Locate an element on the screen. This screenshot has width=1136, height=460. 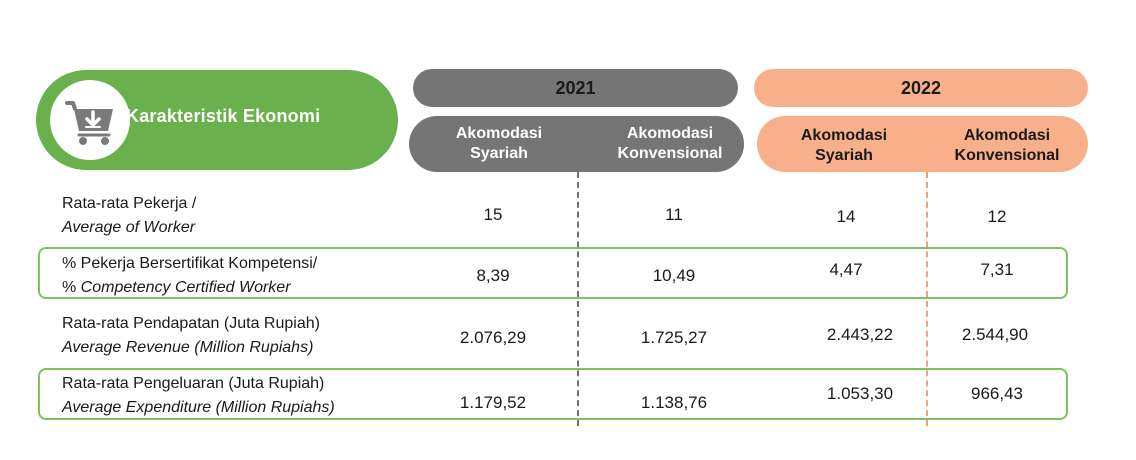
row-label-average-worker: Rata-rata Pekerja / Average of Worker is located at coordinates (129, 216).